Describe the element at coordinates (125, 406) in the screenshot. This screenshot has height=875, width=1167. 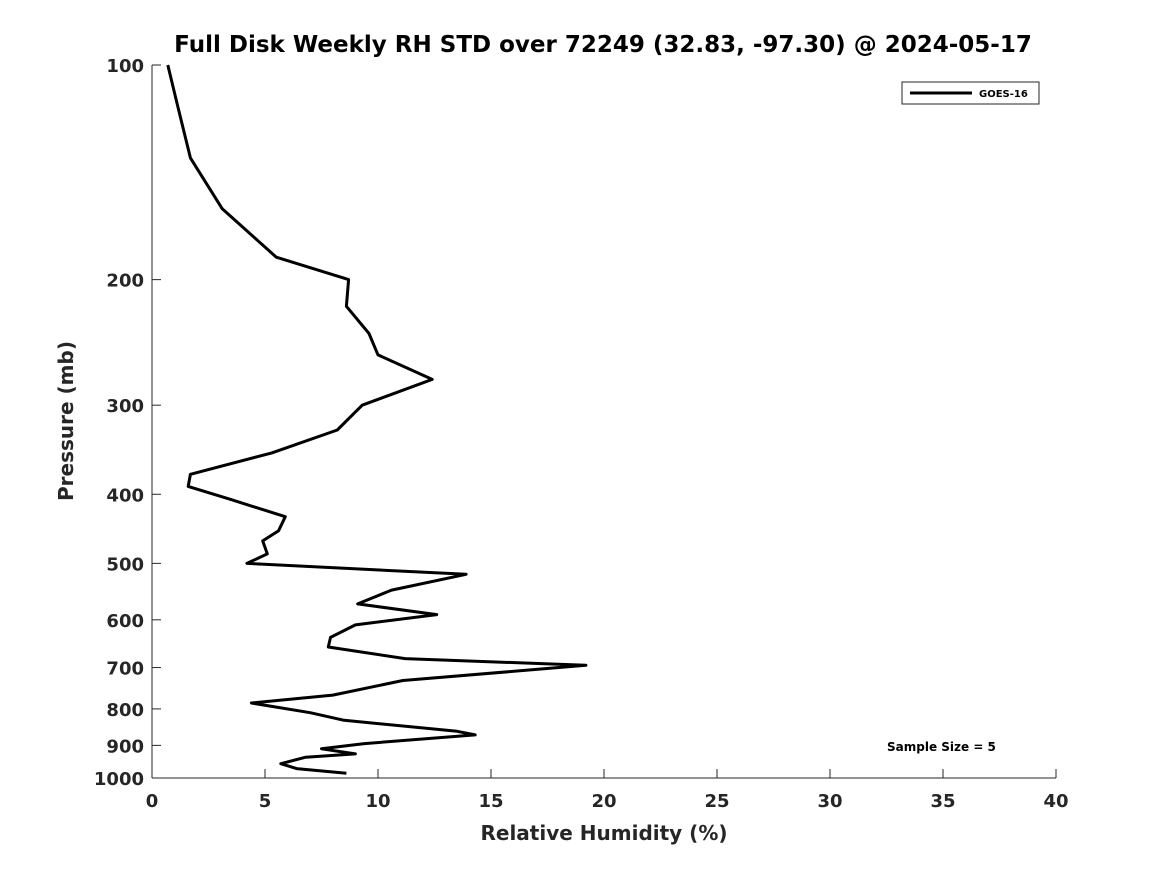
I see `y-tick-label: 300` at that location.